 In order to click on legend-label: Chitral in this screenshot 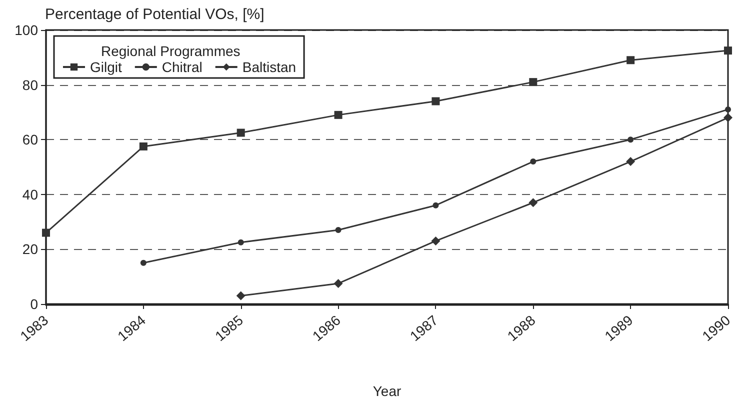, I will do `click(182, 67)`.